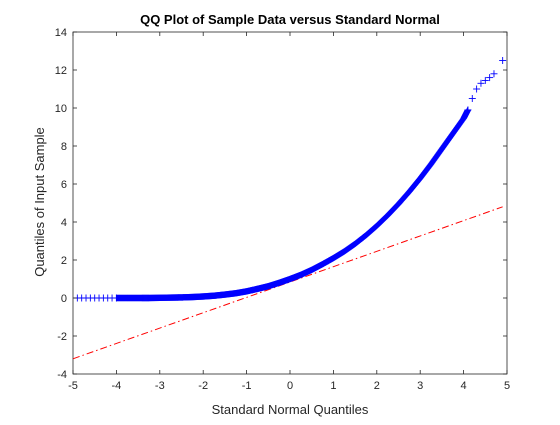 The height and width of the screenshot is (425, 560). Describe the element at coordinates (290, 409) in the screenshot. I see `x-axis-title: Standard Normal Quantiles` at that location.